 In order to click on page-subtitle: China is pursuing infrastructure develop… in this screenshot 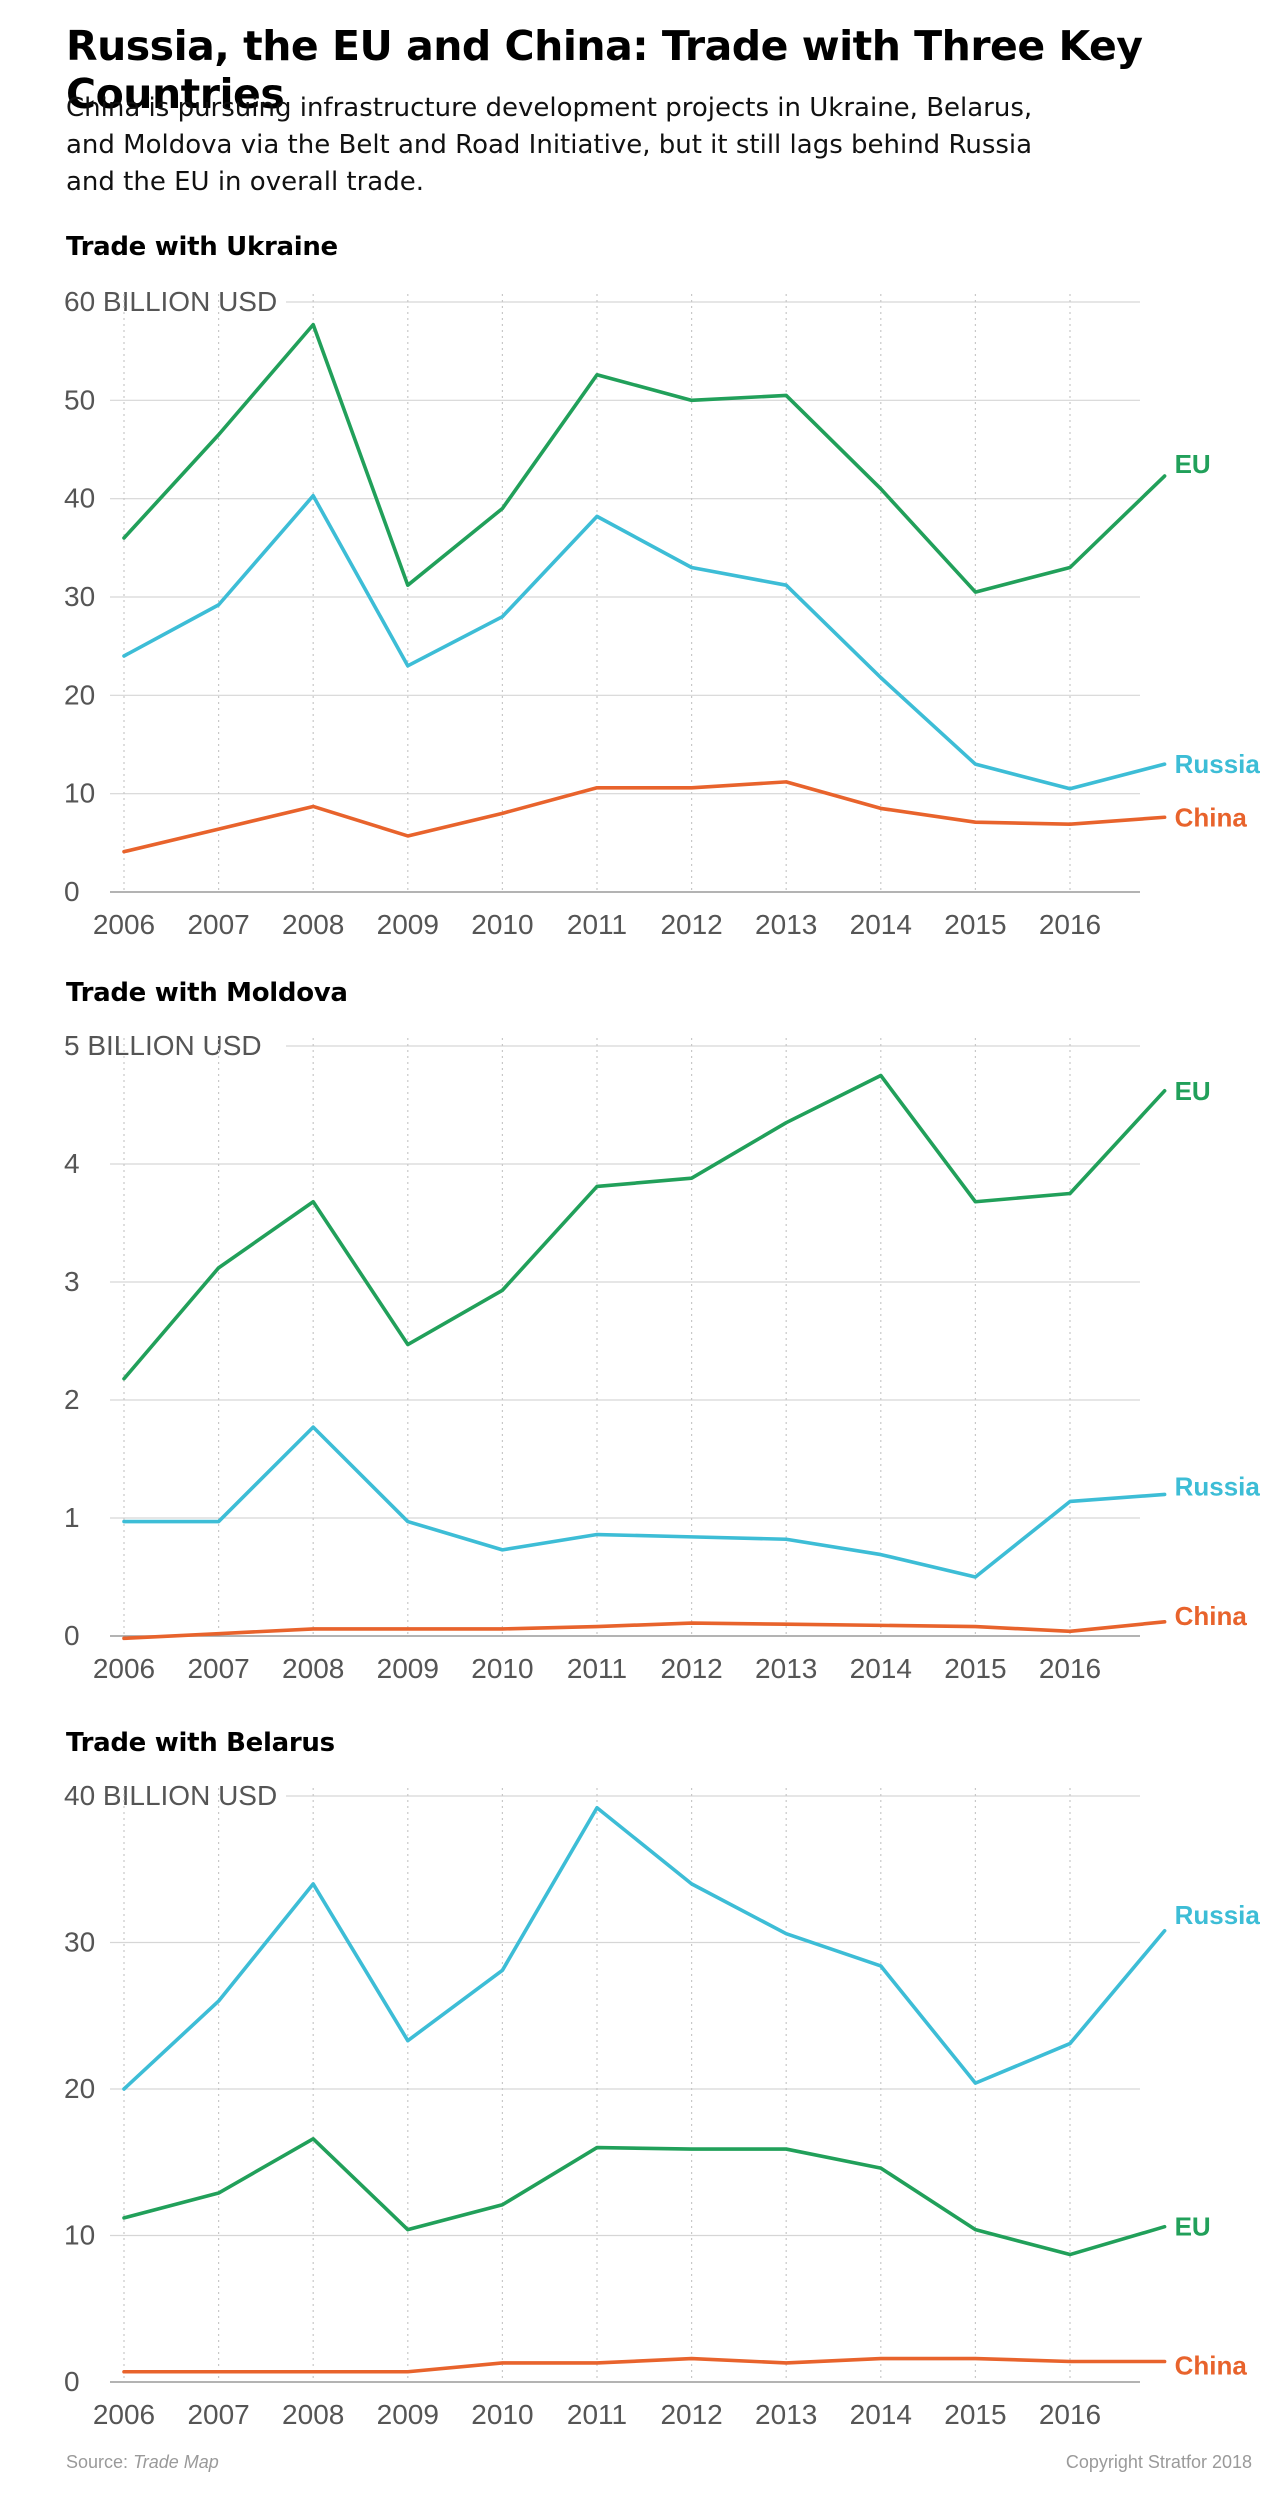, I will do `click(549, 145)`.